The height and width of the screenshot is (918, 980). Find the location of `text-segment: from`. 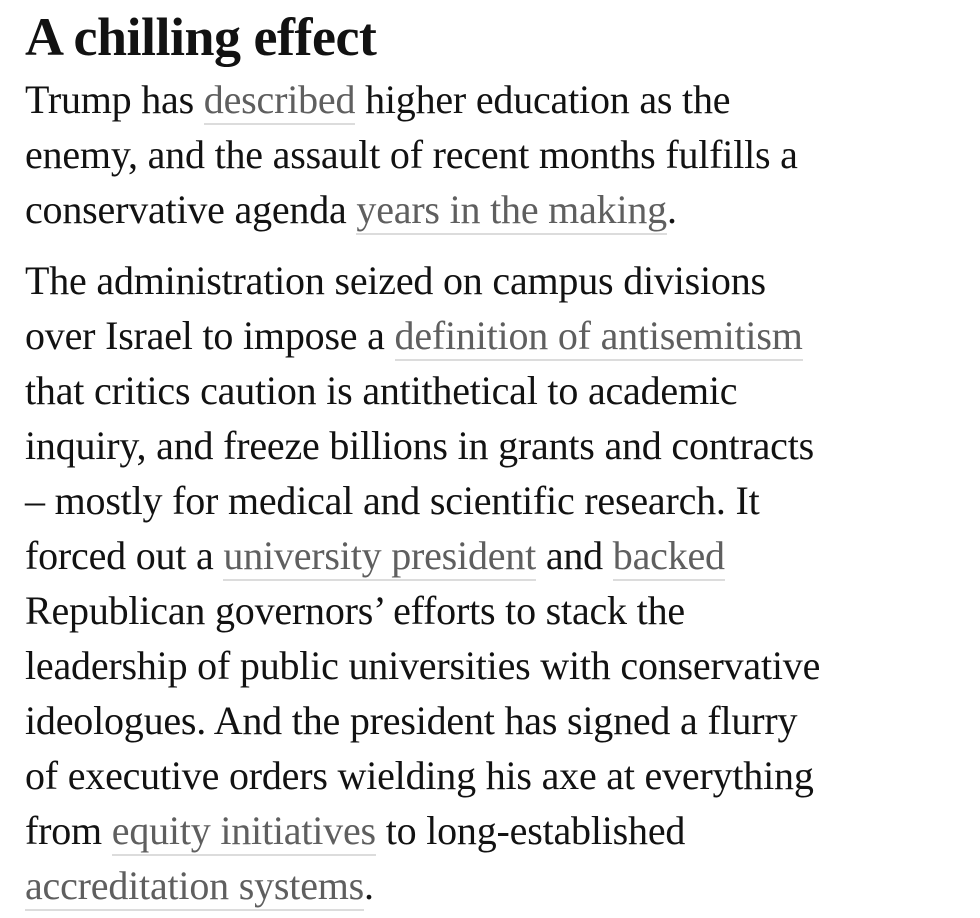

text-segment: from is located at coordinates (68, 830).